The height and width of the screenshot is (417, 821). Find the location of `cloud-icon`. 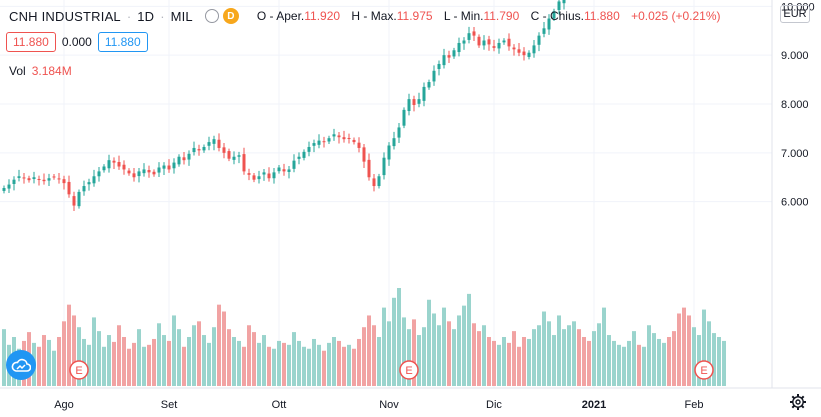

cloud-icon is located at coordinates (21, 365).